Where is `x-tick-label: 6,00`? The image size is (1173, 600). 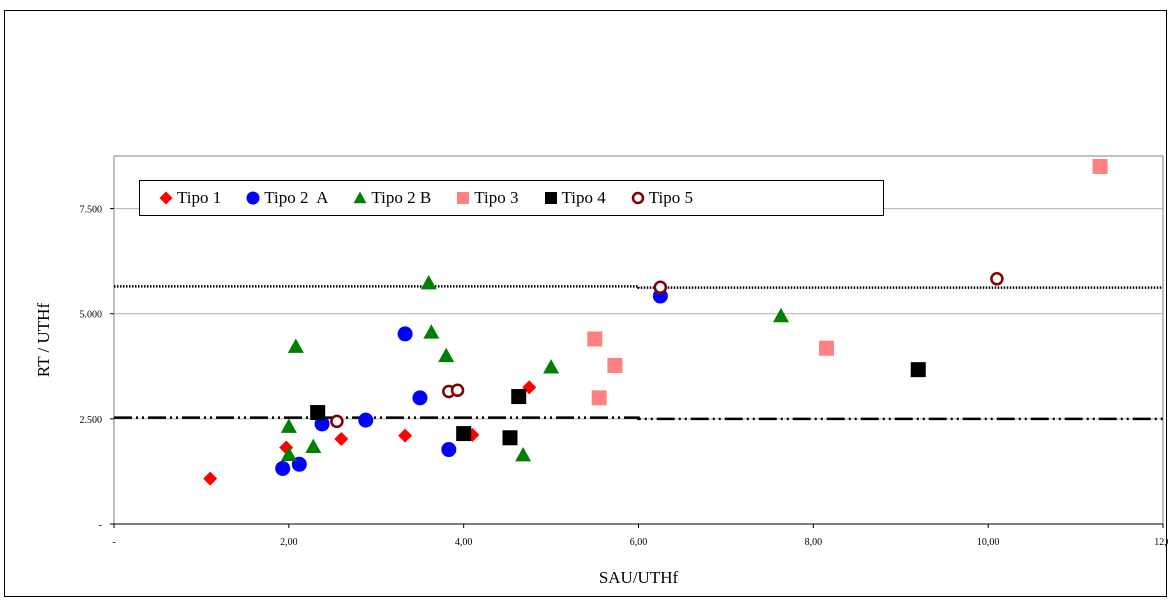
x-tick-label: 6,00 is located at coordinates (639, 542).